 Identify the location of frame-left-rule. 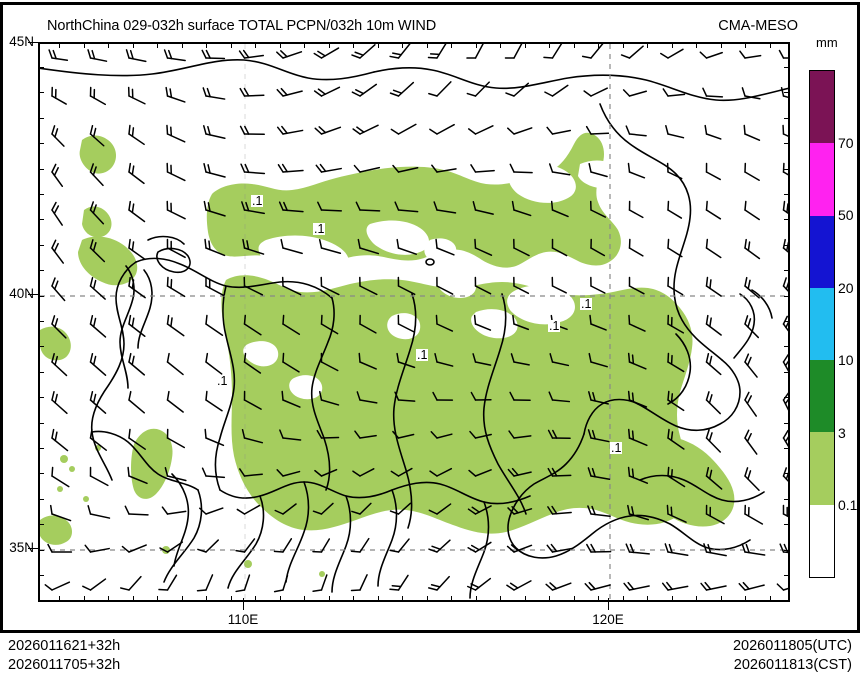
(1, 317).